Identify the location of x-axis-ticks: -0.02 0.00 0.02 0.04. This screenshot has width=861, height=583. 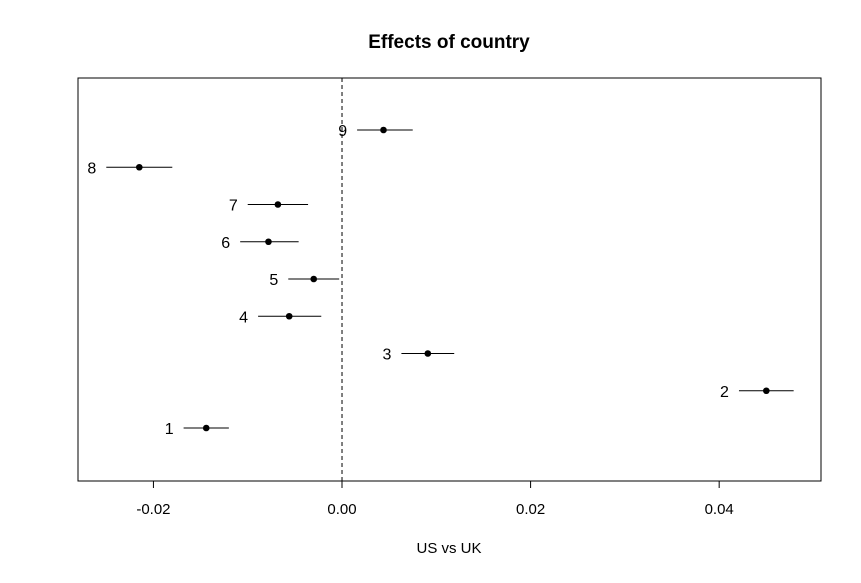
(435, 499).